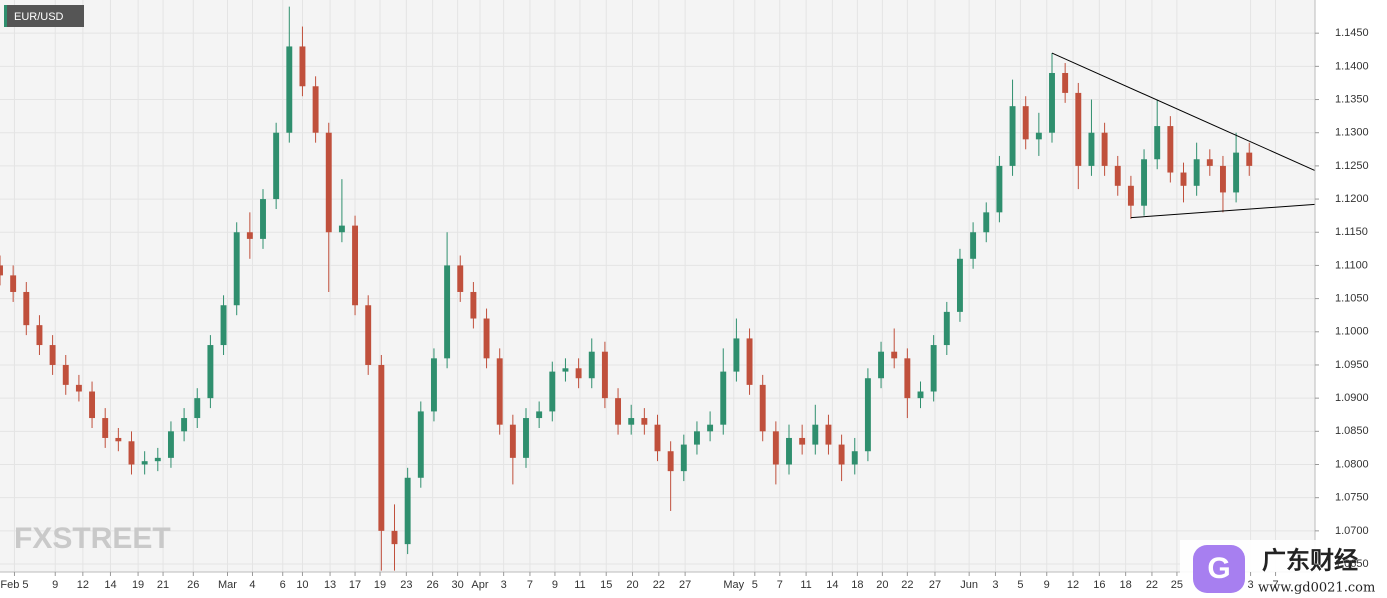 The width and height of the screenshot is (1387, 598). I want to click on x-tick-label: Jun, so click(969, 585).